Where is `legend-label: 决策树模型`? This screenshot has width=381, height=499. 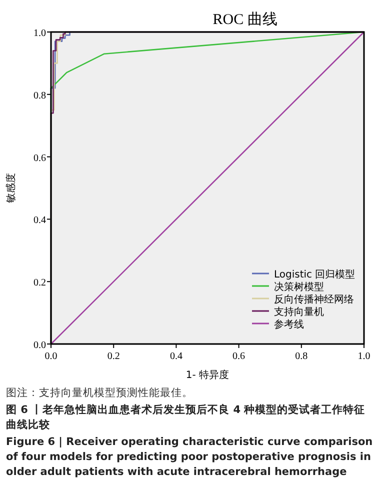 legend-label: 决策树模型 is located at coordinates (299, 287).